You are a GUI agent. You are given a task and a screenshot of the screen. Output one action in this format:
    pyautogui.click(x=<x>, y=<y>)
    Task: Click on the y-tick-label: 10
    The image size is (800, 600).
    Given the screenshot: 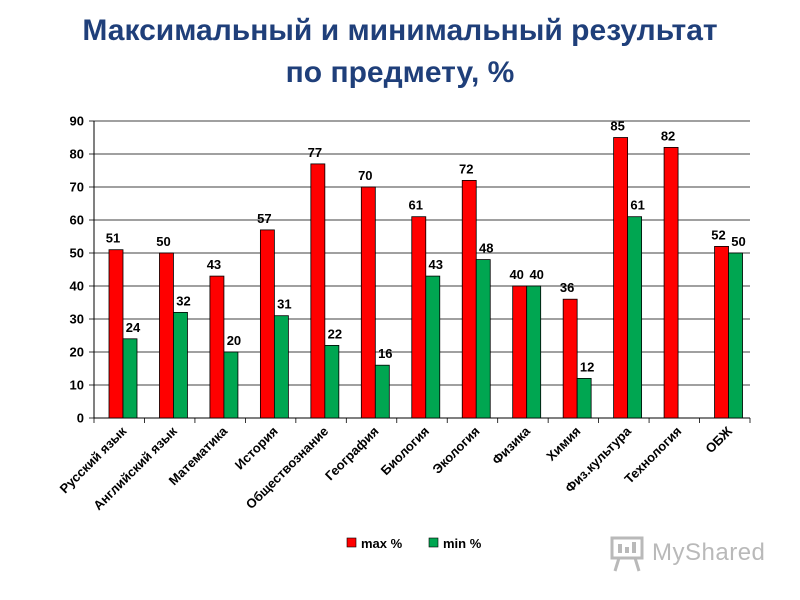 What is the action you would take?
    pyautogui.click(x=77, y=385)
    